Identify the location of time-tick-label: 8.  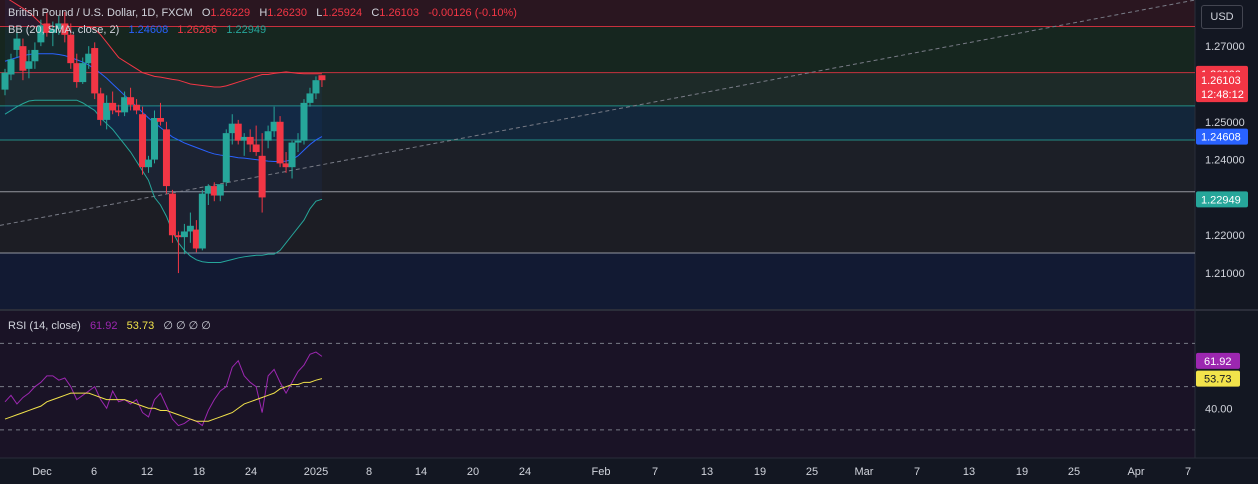
(369, 472).